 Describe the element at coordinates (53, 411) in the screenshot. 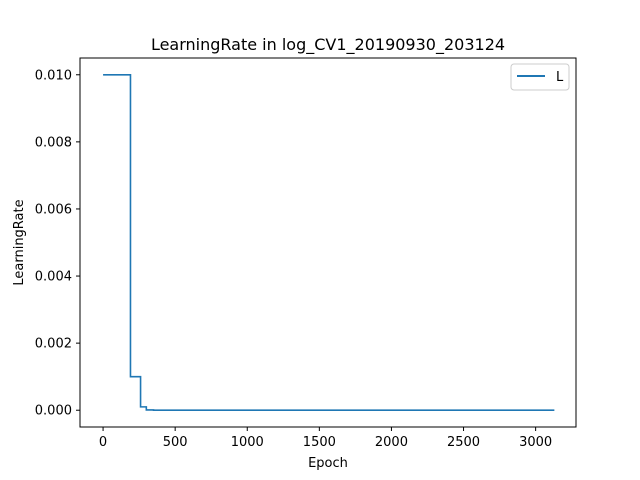

I see `y-tick-label: 0.000` at that location.